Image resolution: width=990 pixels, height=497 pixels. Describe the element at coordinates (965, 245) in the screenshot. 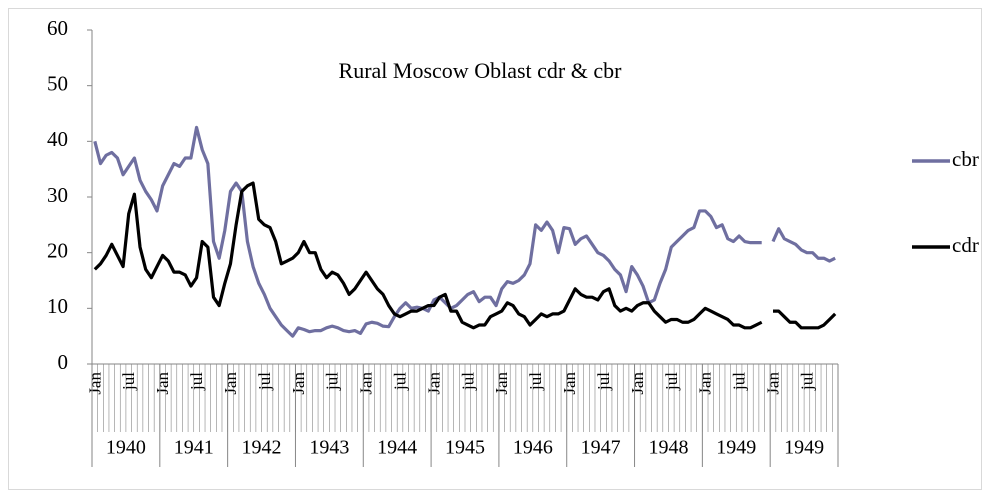

I see `legend-label: cdr` at that location.